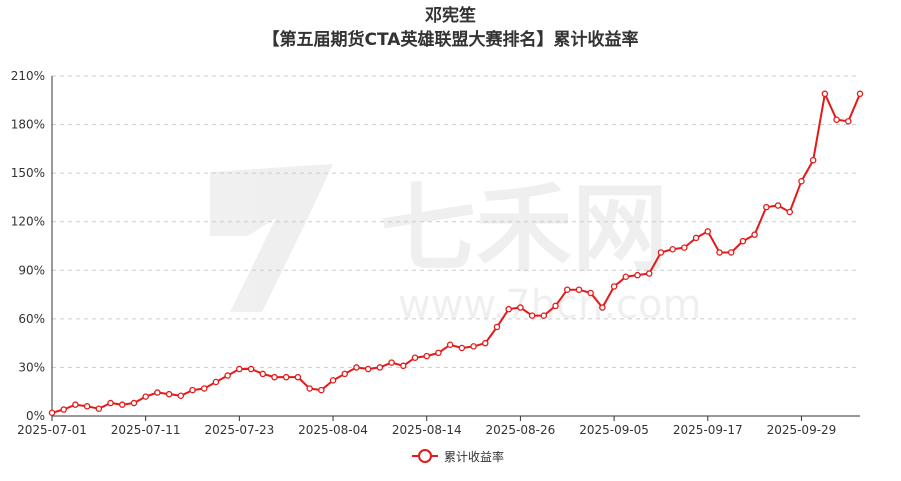  I want to click on legend: 累计收益率, so click(458, 456).